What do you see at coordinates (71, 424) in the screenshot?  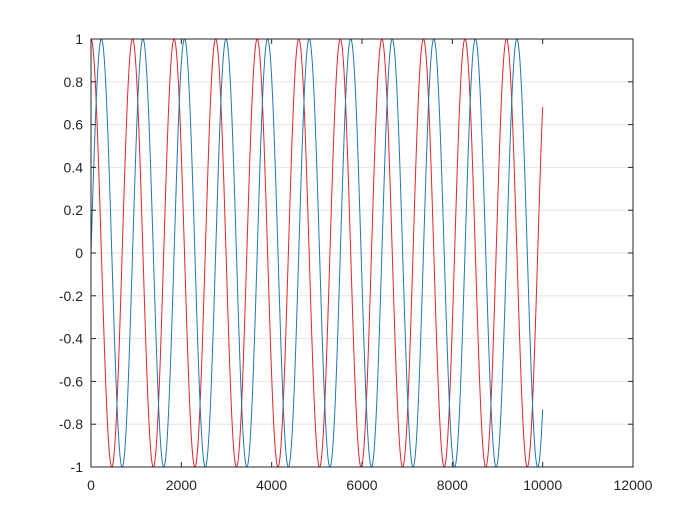 I see `y-tick-label: -0.8` at bounding box center [71, 424].